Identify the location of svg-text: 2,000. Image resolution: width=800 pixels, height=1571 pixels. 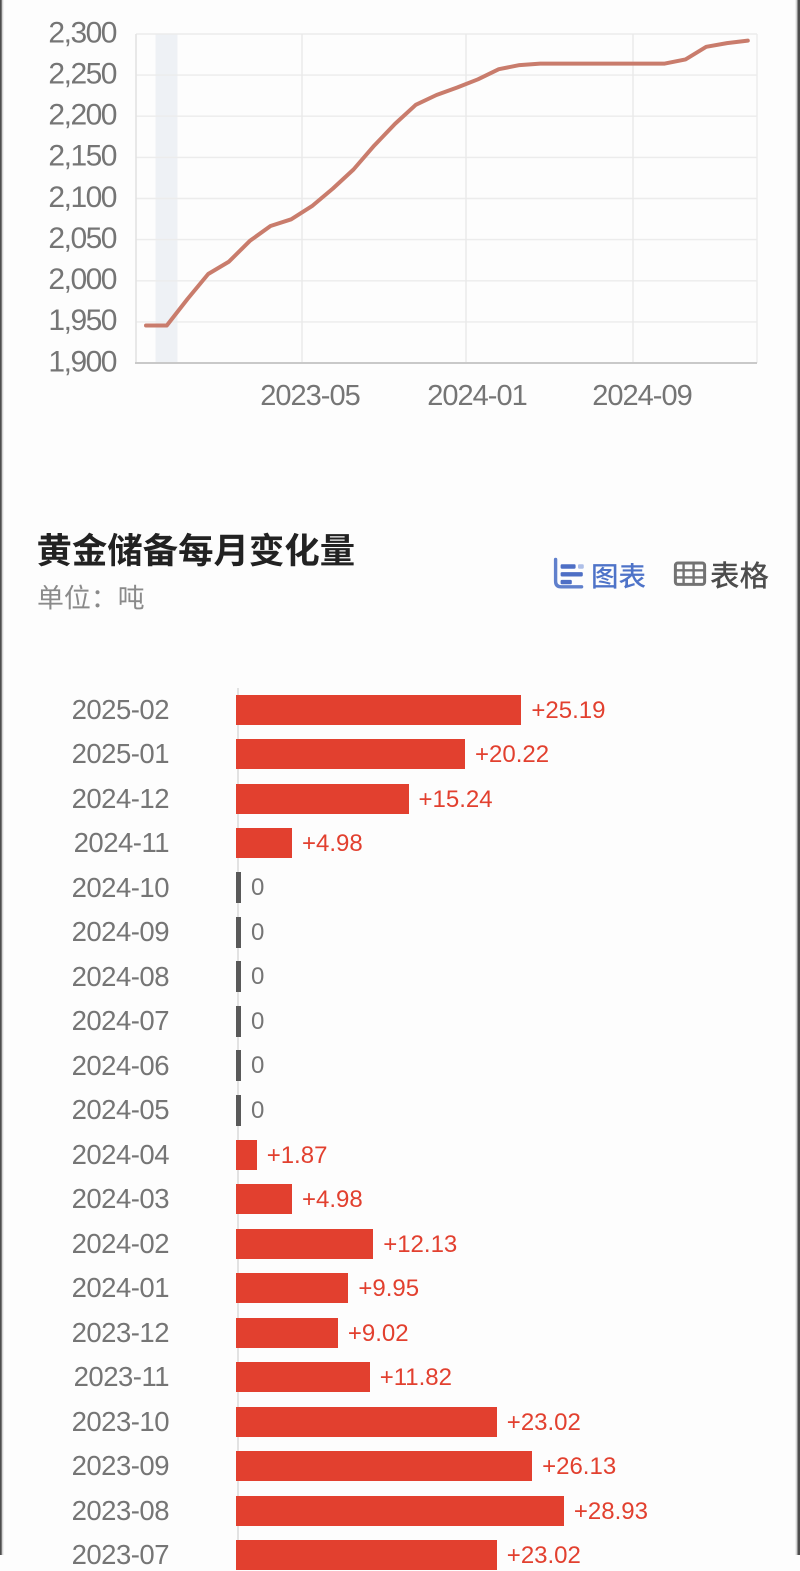
(82, 279).